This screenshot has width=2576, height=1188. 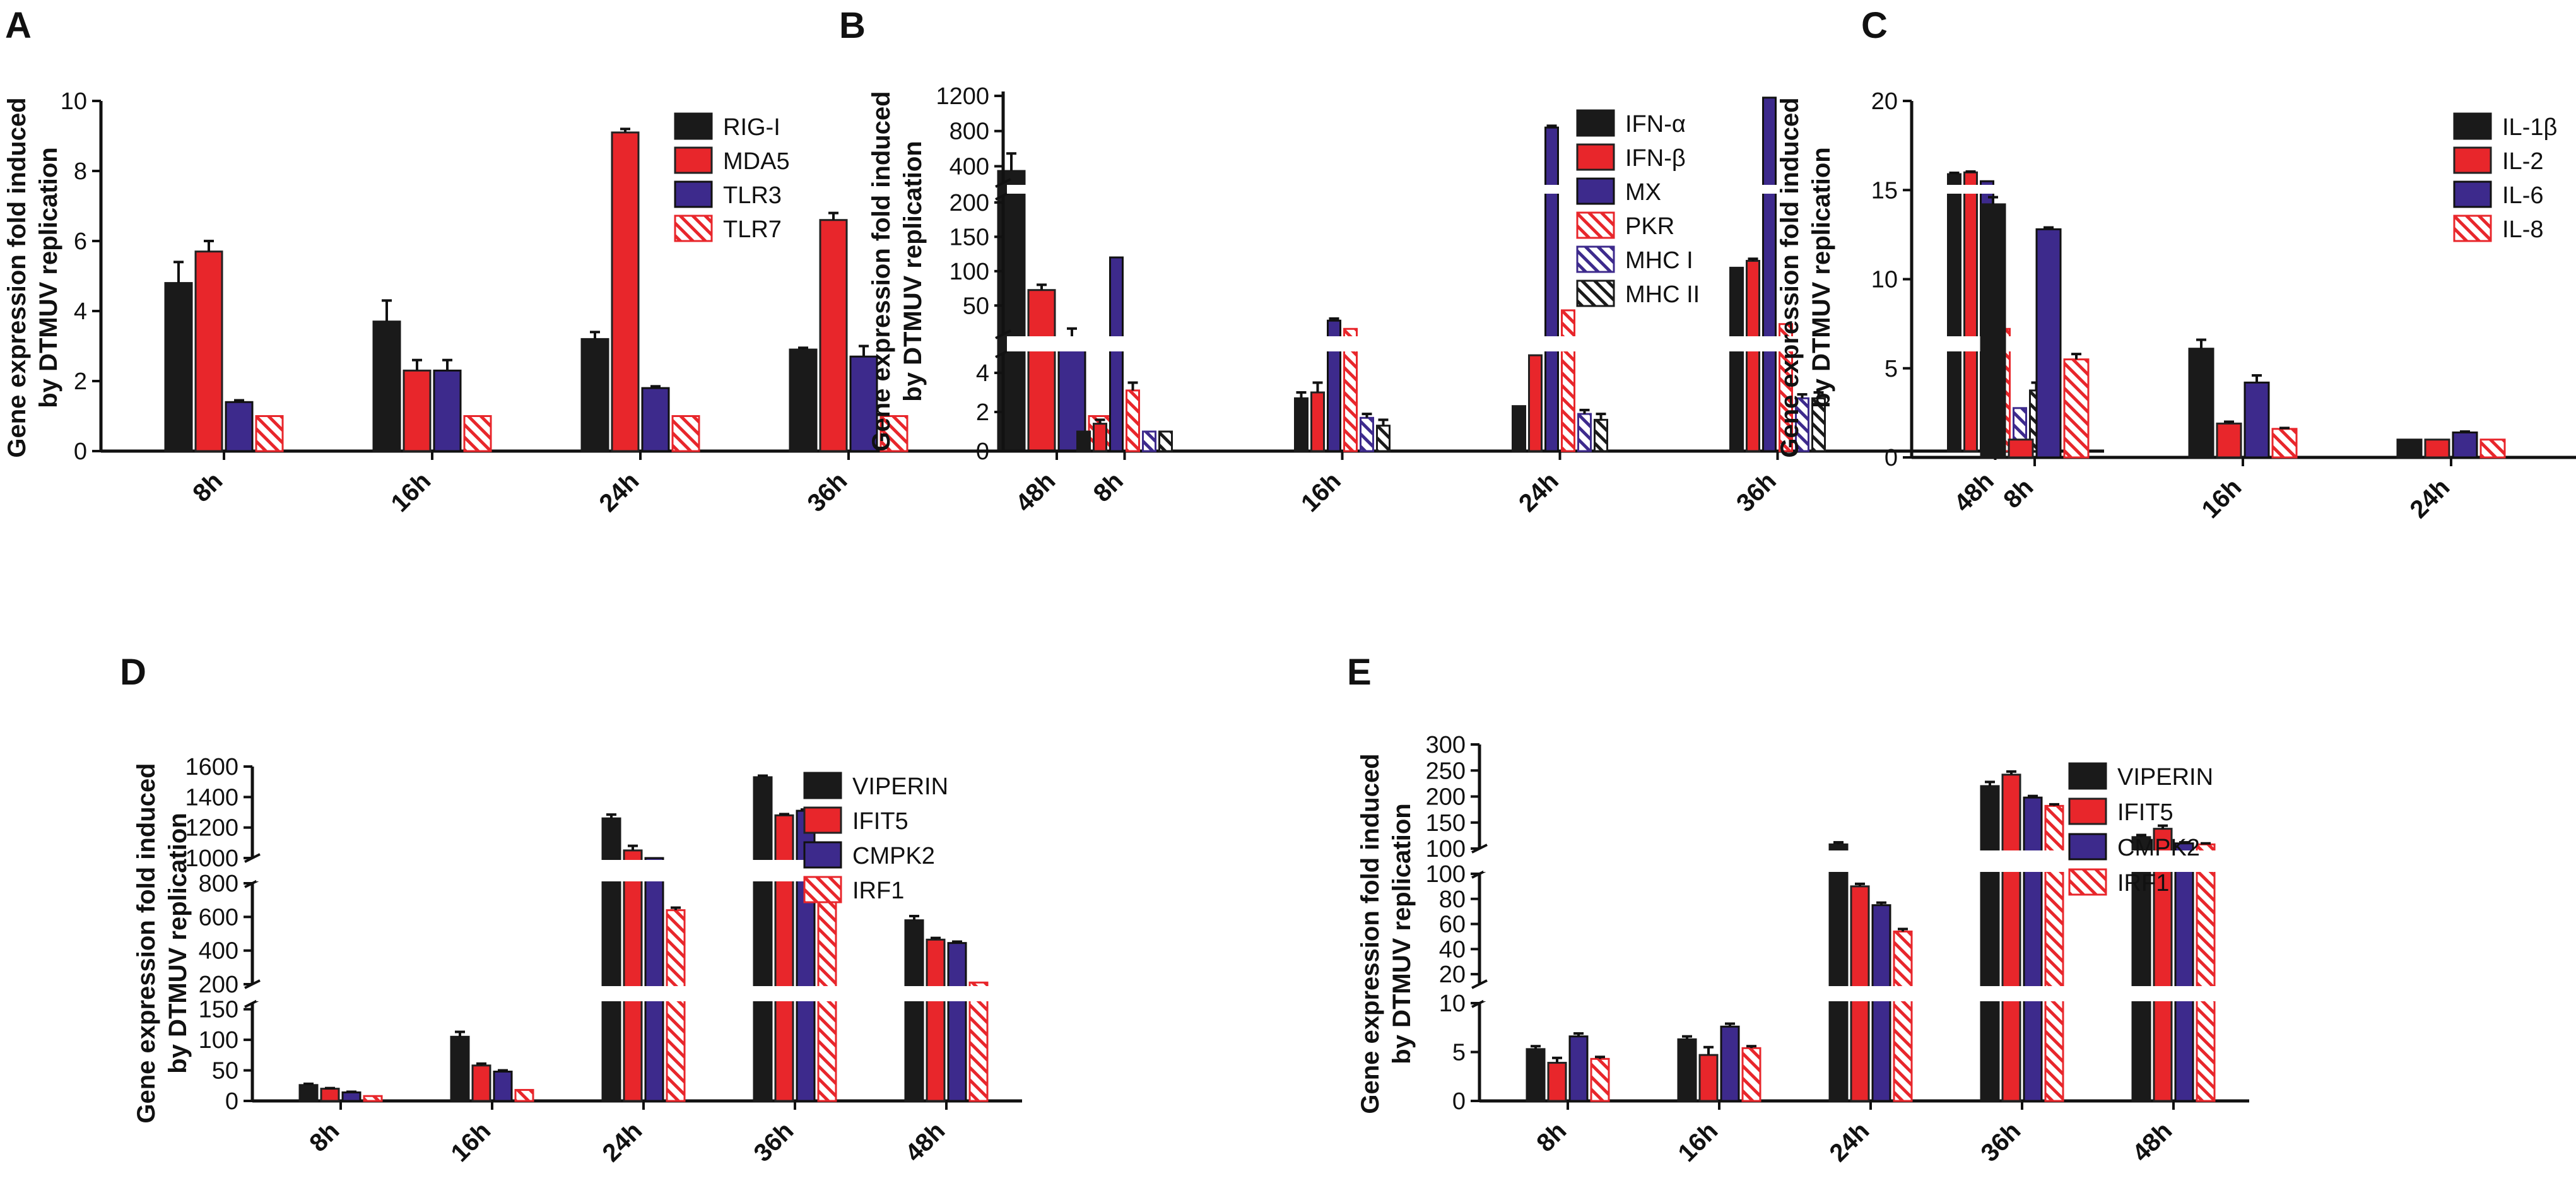 I want to click on y-tick-label: 4, so click(x=983, y=373).